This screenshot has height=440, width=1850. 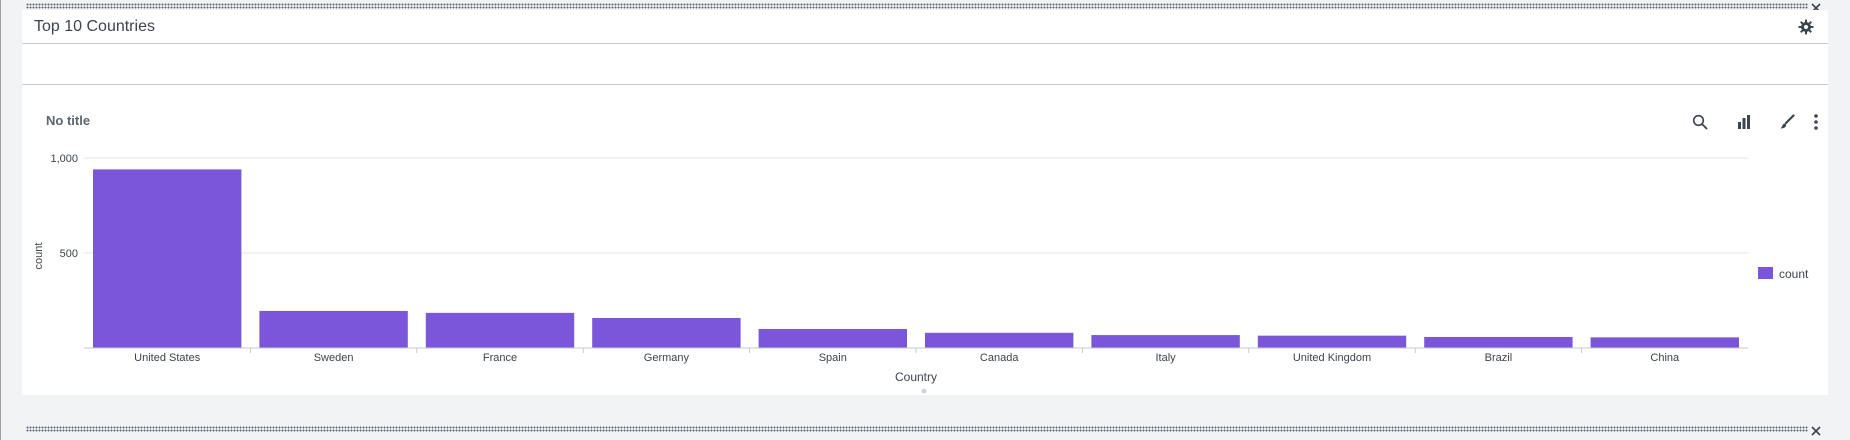 I want to click on bar-chart-icon, so click(x=1744, y=122).